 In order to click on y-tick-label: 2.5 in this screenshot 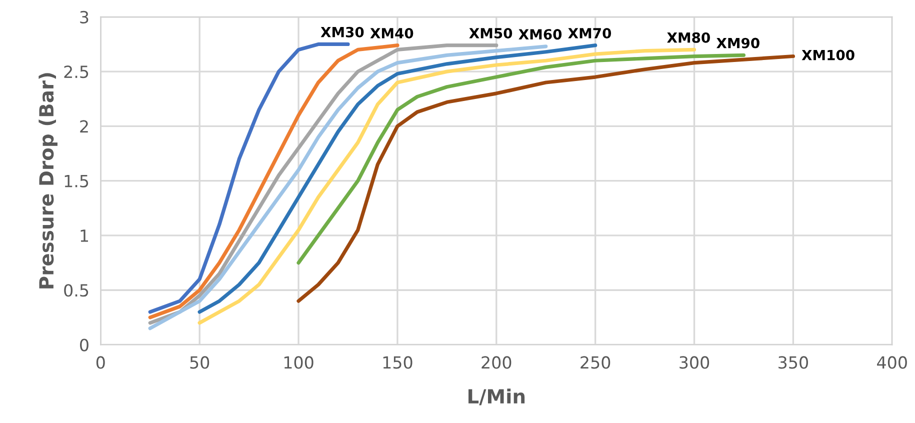, I will do `click(76, 72)`.